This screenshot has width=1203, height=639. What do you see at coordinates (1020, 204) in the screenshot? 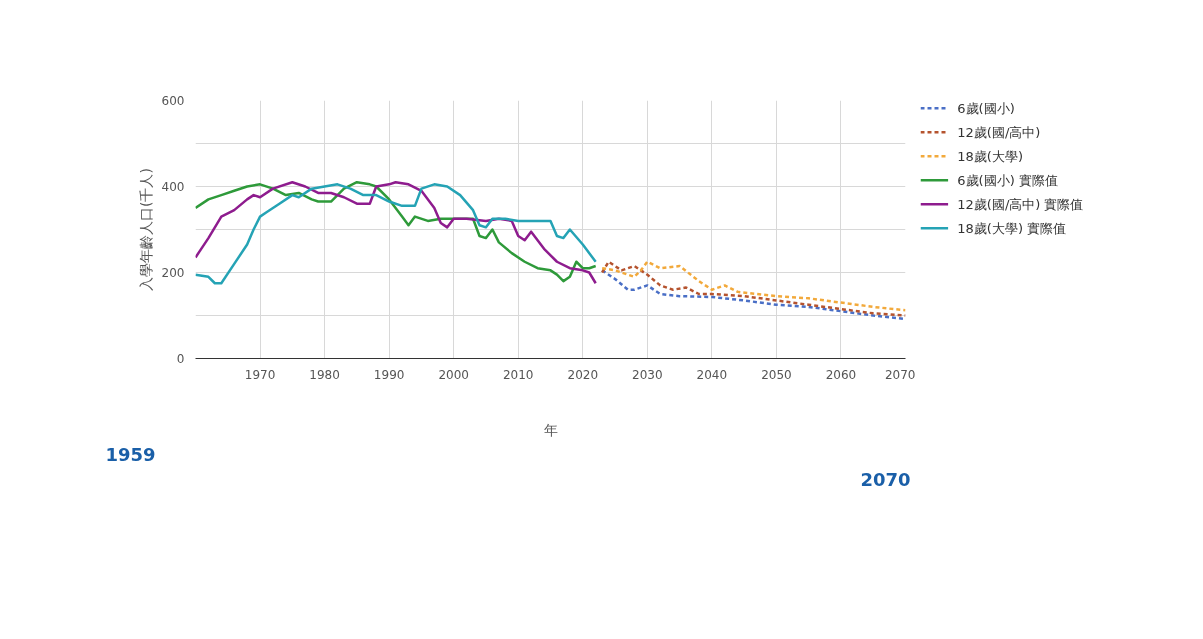
I see `legend-label: 12歲(國/高中) 實際值` at bounding box center [1020, 204].